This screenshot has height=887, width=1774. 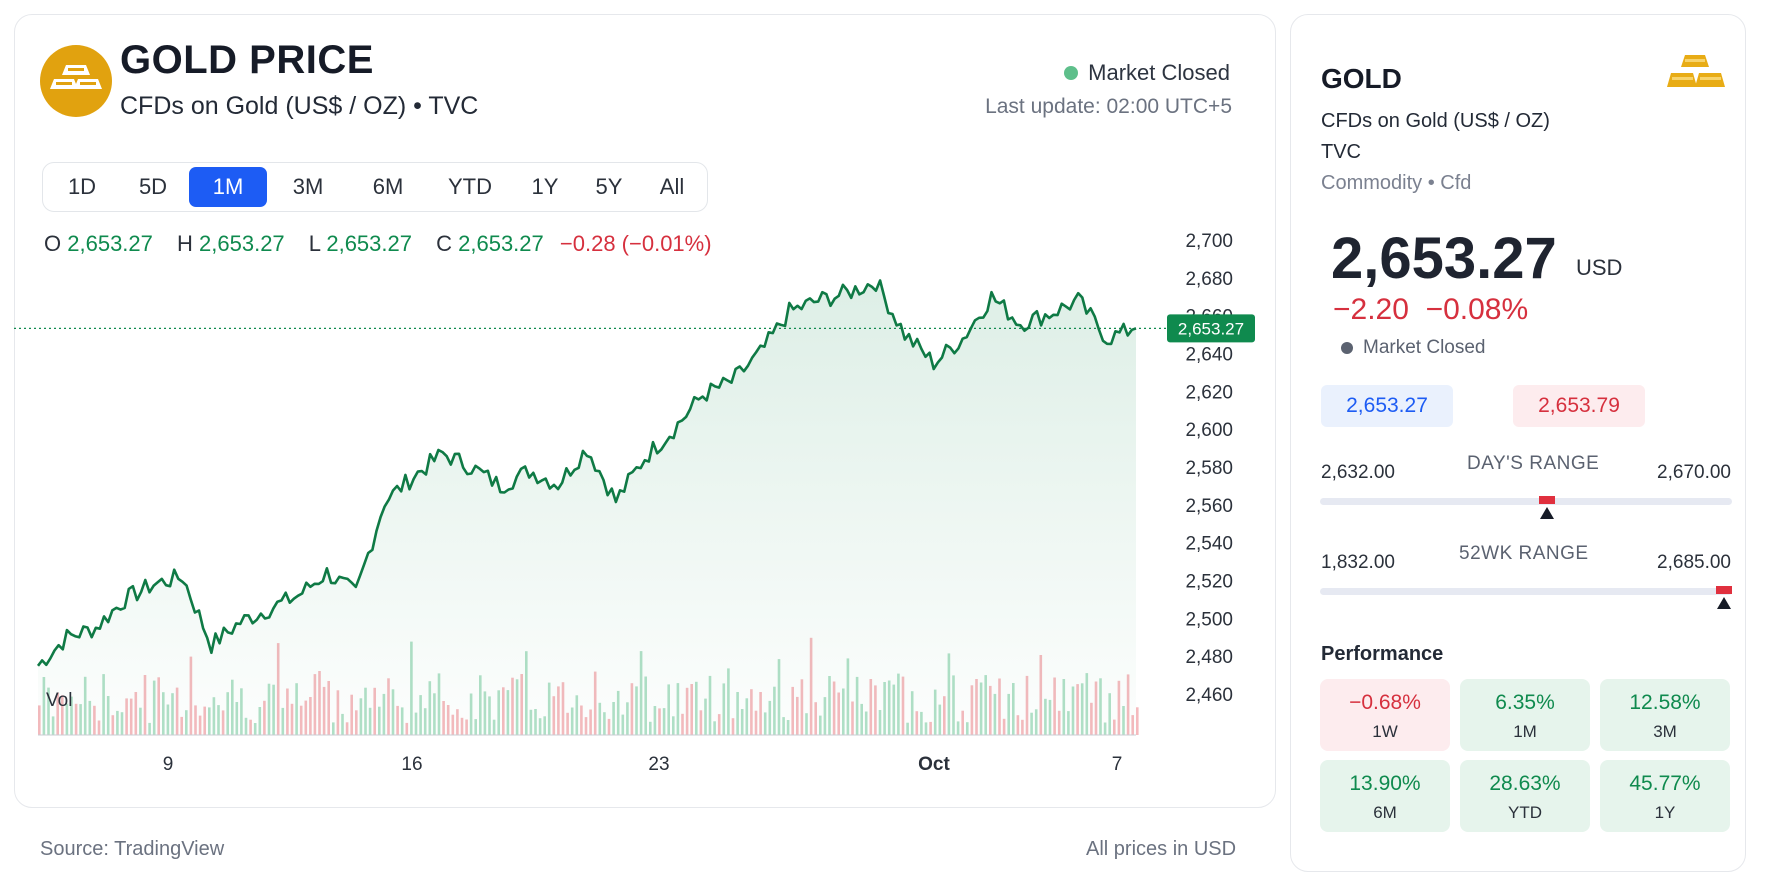 What do you see at coordinates (1209, 392) in the screenshot?
I see `y-tick-label: 2,620` at bounding box center [1209, 392].